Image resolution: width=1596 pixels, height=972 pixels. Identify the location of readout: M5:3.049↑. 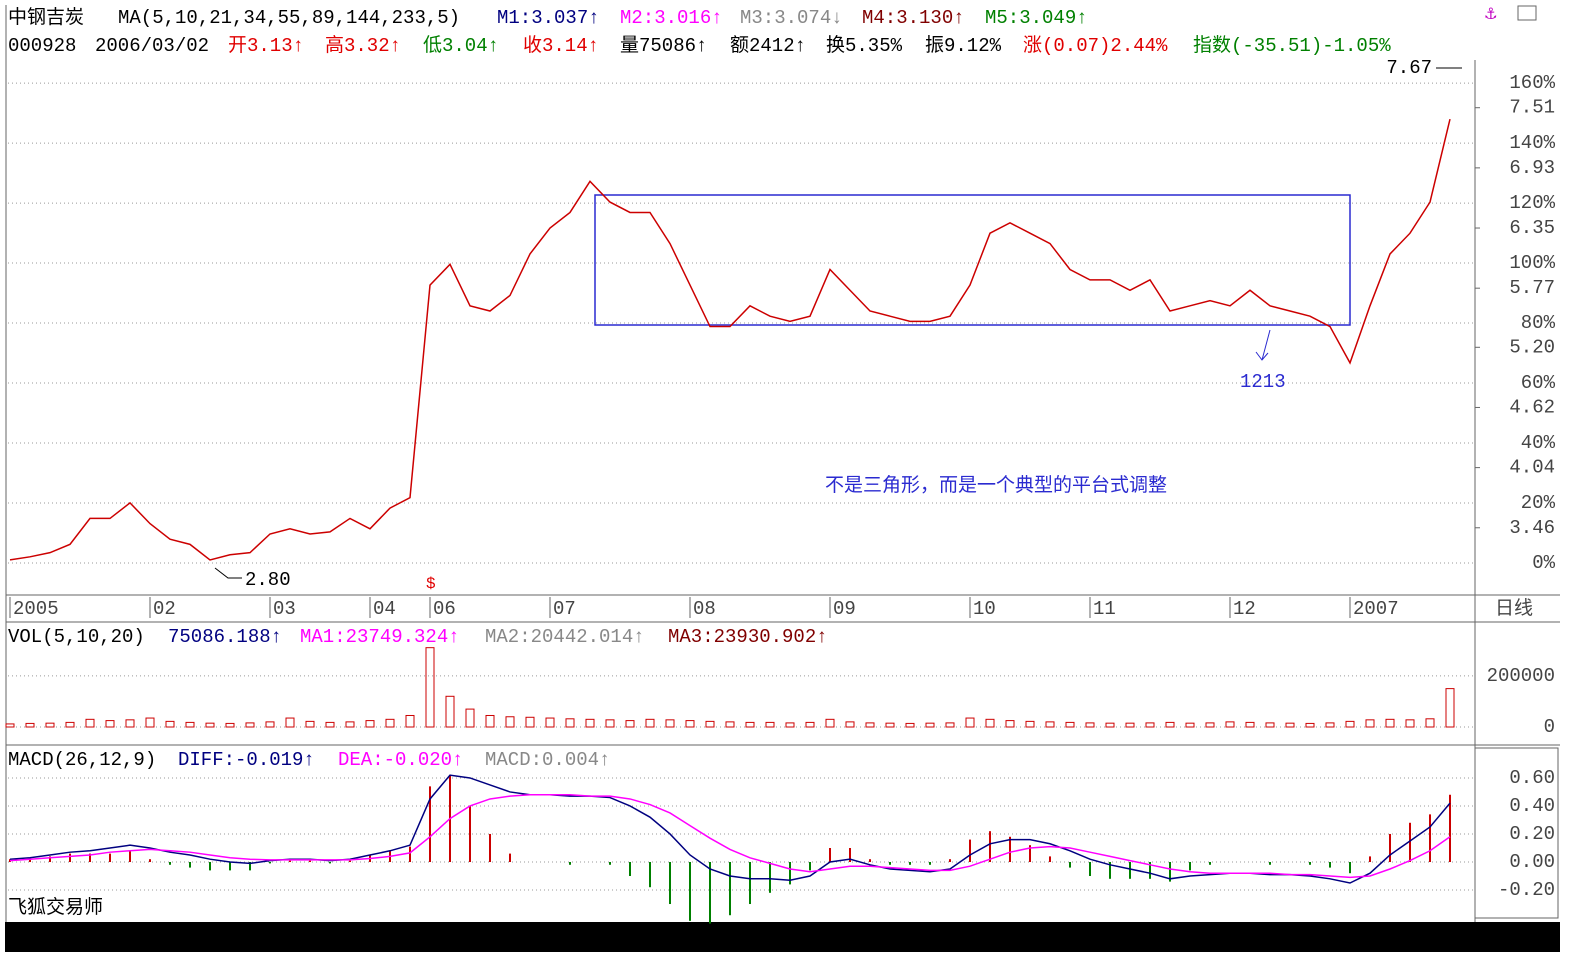
(1036, 18).